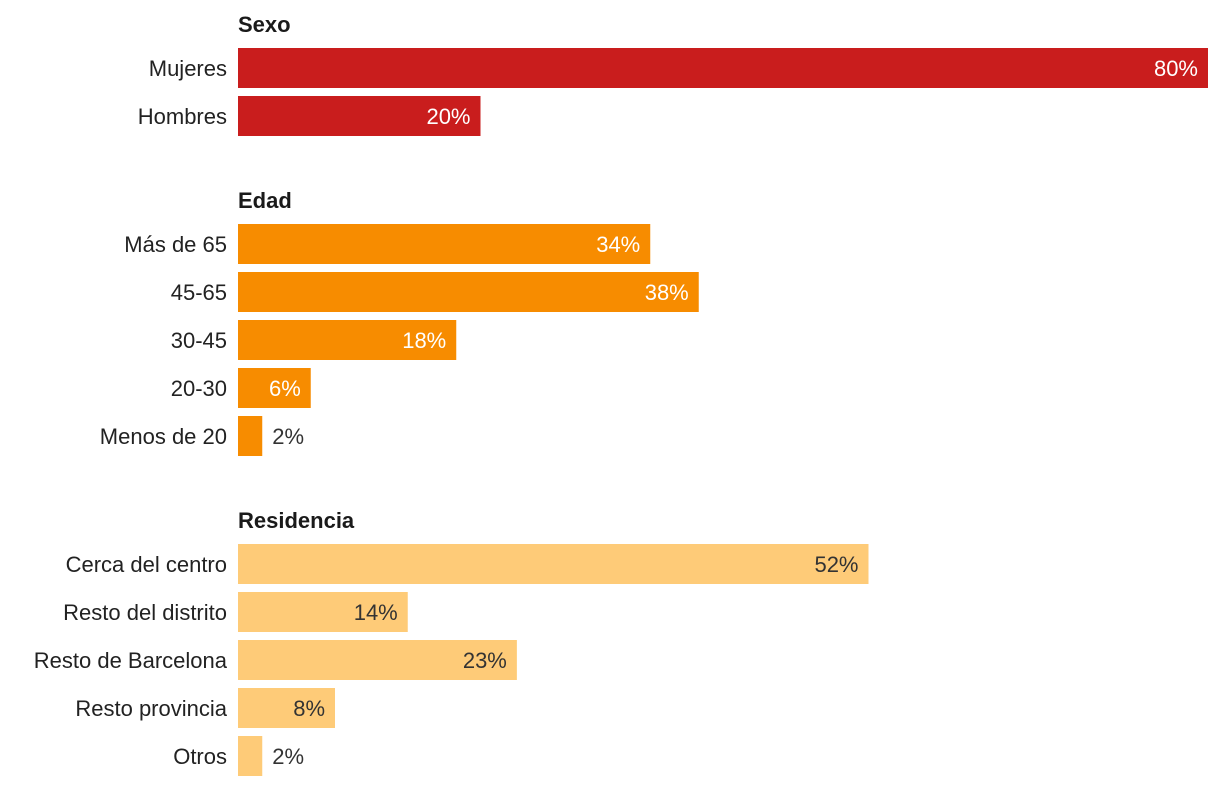  I want to click on chart-title: Edad, so click(265, 200).